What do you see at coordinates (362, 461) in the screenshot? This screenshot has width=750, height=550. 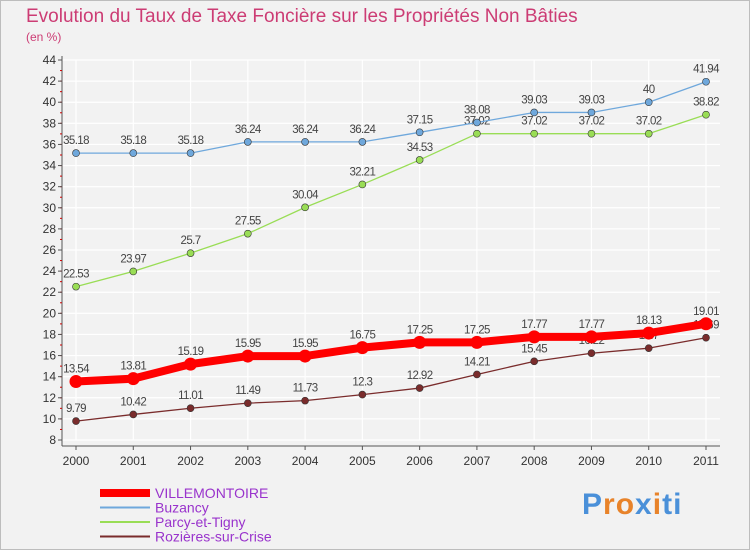 I see `x-tick-label: 2005` at bounding box center [362, 461].